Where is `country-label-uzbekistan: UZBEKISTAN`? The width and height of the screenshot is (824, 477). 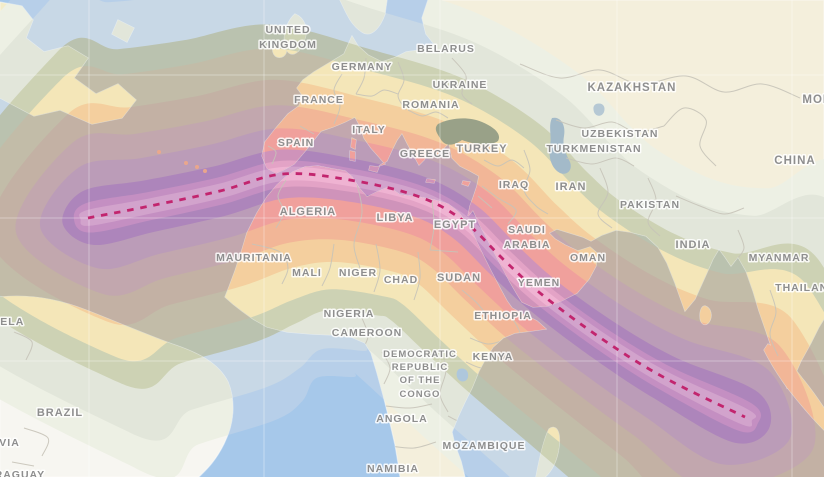
country-label-uzbekistan: UZBEKISTAN is located at coordinates (620, 134).